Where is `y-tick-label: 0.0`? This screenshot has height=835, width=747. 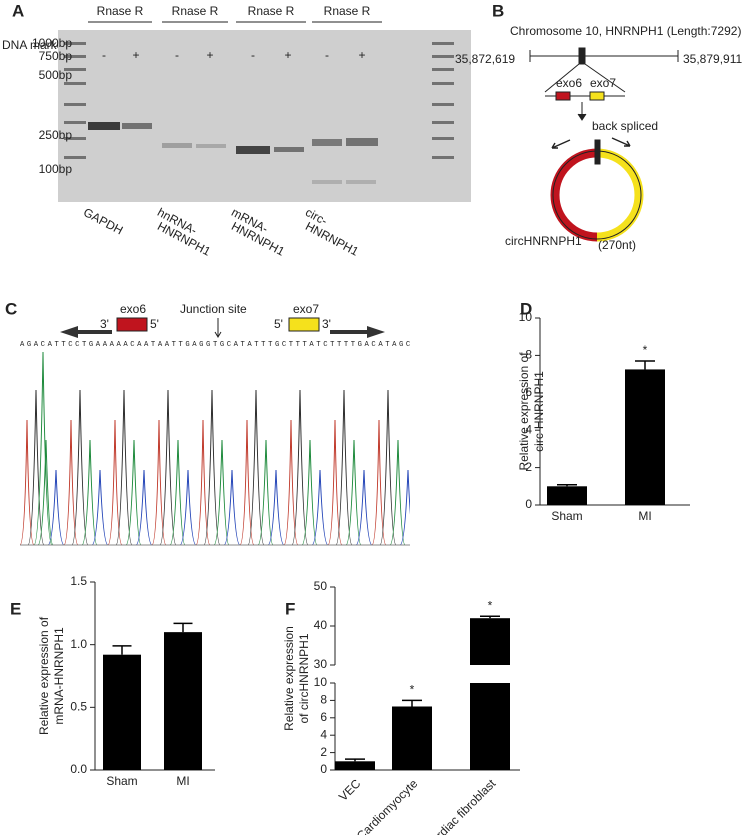 y-tick-label: 0.0 is located at coordinates (78, 769).